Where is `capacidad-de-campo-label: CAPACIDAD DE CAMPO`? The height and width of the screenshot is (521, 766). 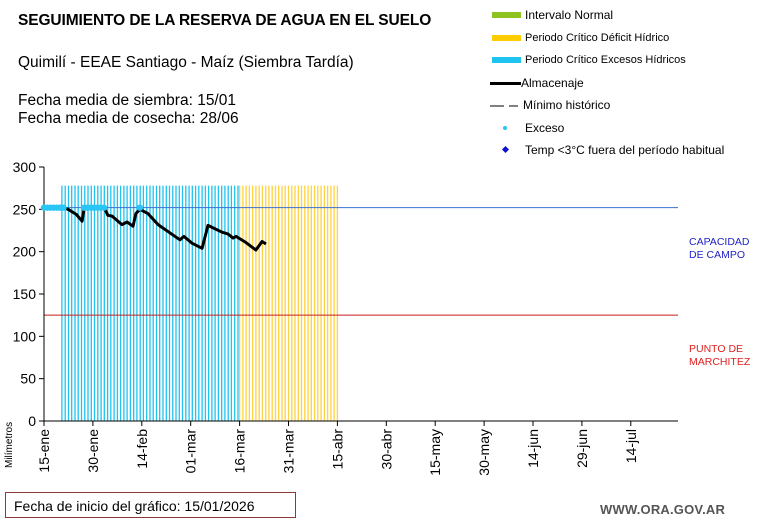 capacidad-de-campo-label: CAPACIDAD DE CAMPO is located at coordinates (719, 249).